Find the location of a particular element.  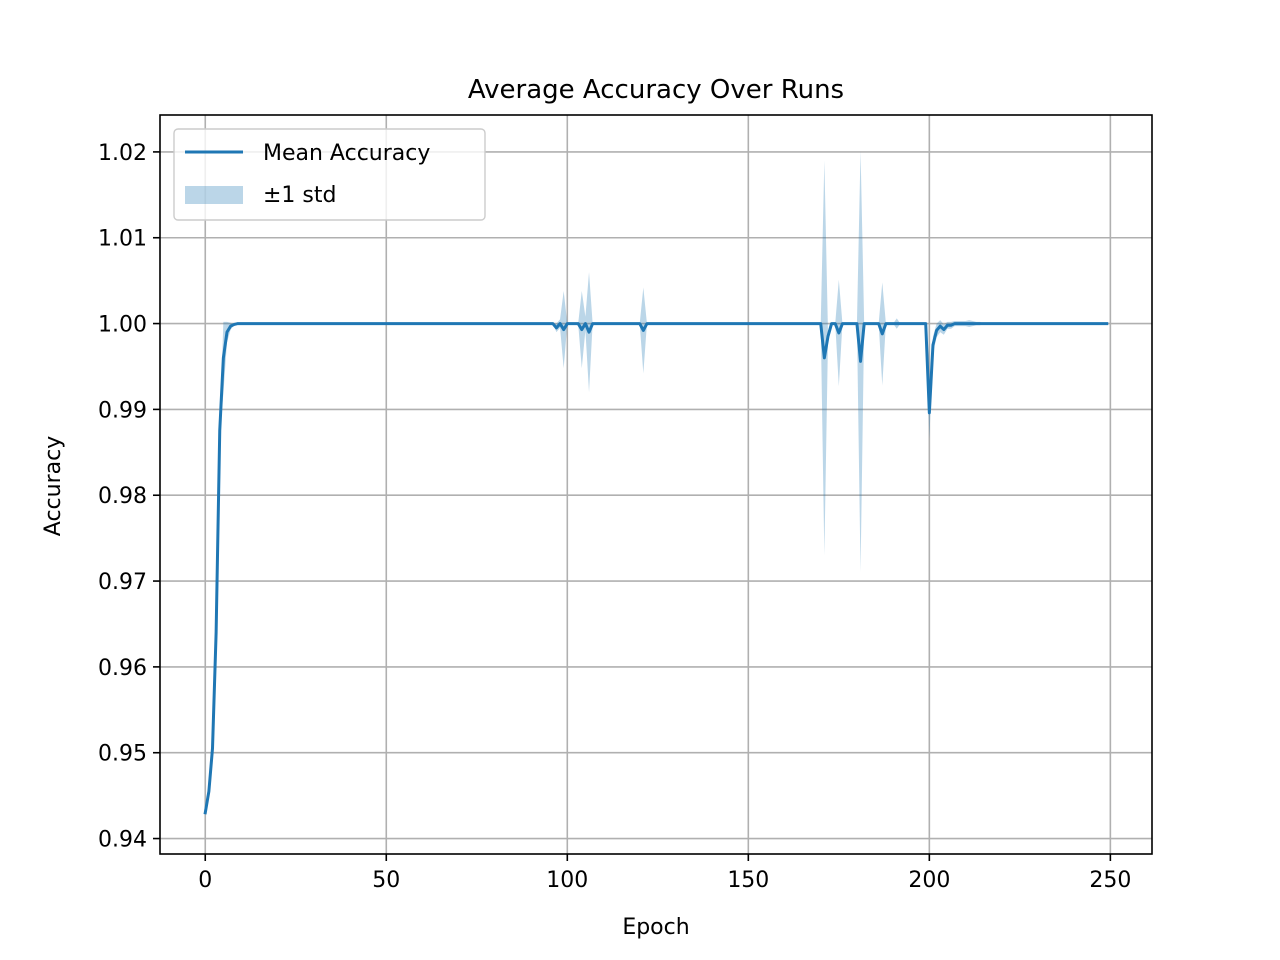

y-tick-label: 0.96 is located at coordinates (122, 668).